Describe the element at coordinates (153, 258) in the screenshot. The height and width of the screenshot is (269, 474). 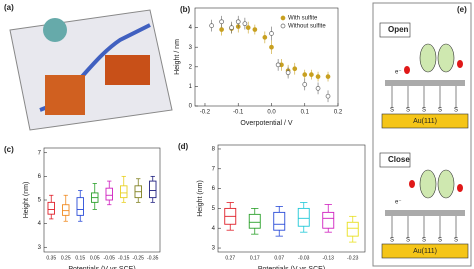
I see `x-tick-label: -0.35` at that location.